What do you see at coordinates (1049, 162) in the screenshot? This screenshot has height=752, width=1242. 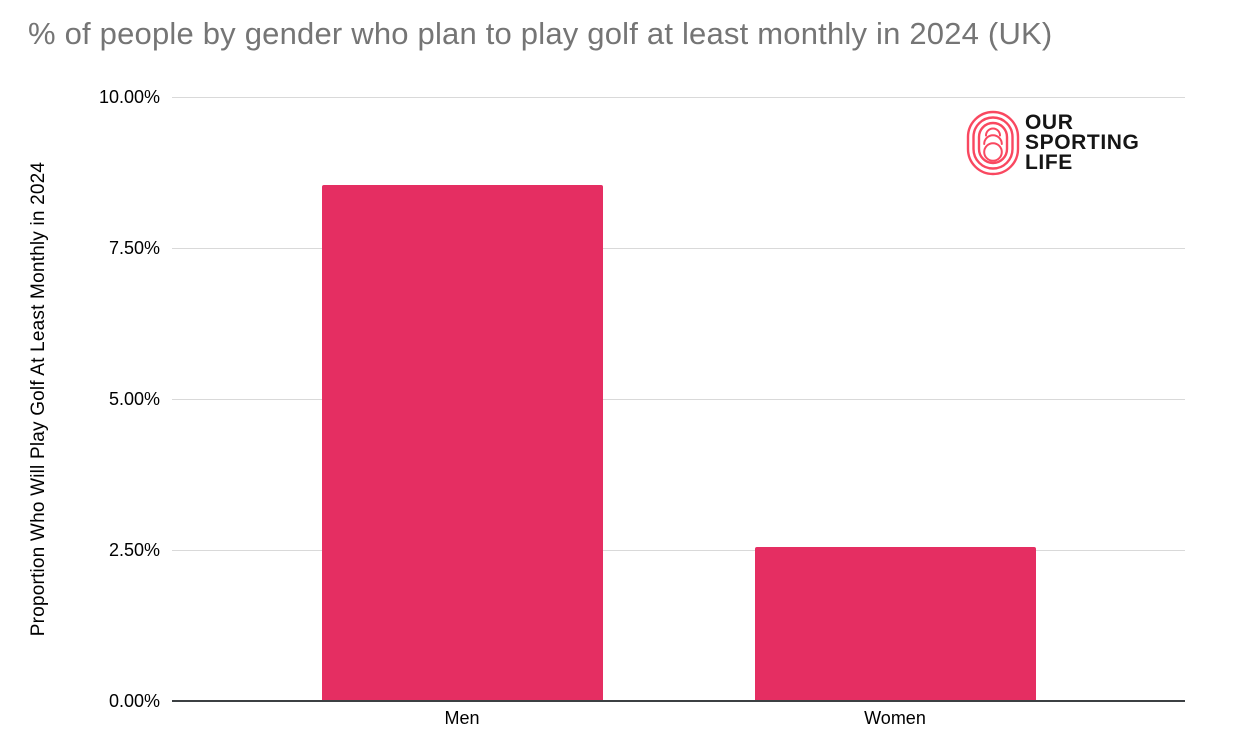 I see `logo-wordmark-line: LIFE` at bounding box center [1049, 162].